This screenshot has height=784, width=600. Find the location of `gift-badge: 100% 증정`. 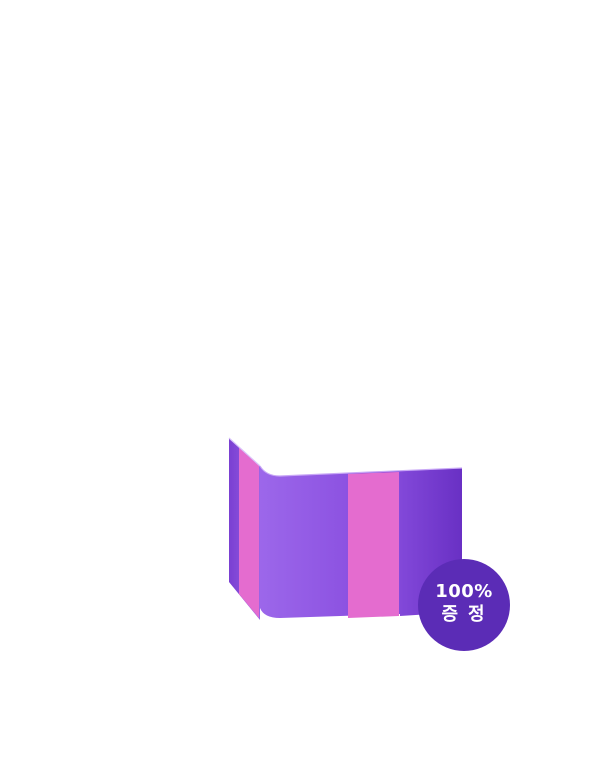

gift-badge: 100% 증정 is located at coordinates (464, 605).